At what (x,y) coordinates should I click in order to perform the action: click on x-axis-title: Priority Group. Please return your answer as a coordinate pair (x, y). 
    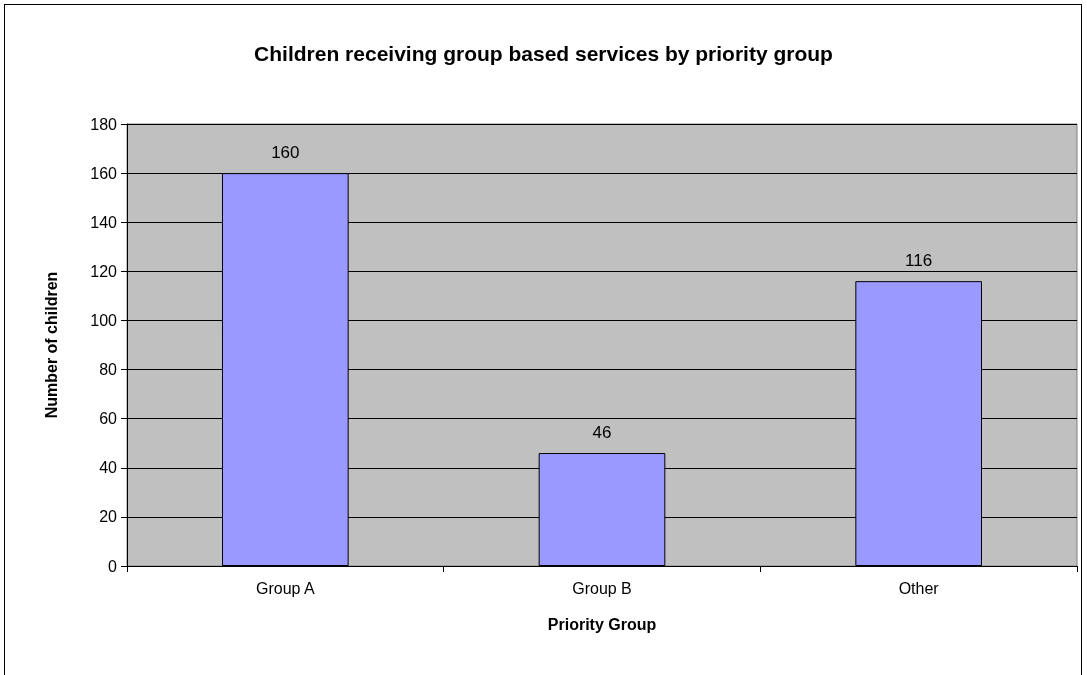
    Looking at the image, I should click on (602, 624).